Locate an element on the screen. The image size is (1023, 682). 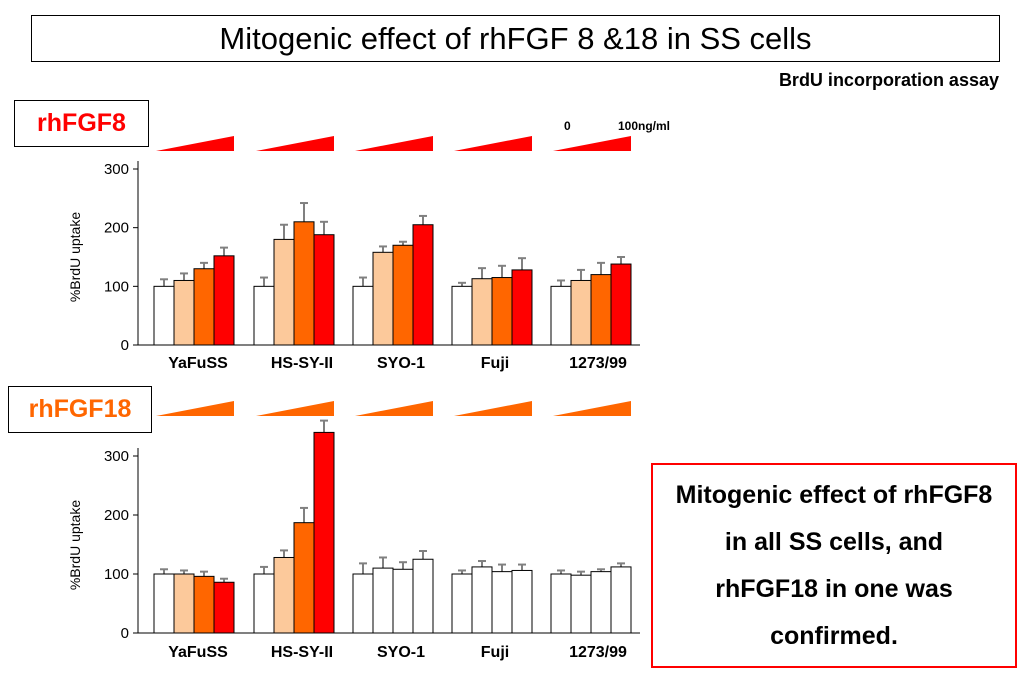
concentration-high-label: 100ng/ml is located at coordinates (644, 126).